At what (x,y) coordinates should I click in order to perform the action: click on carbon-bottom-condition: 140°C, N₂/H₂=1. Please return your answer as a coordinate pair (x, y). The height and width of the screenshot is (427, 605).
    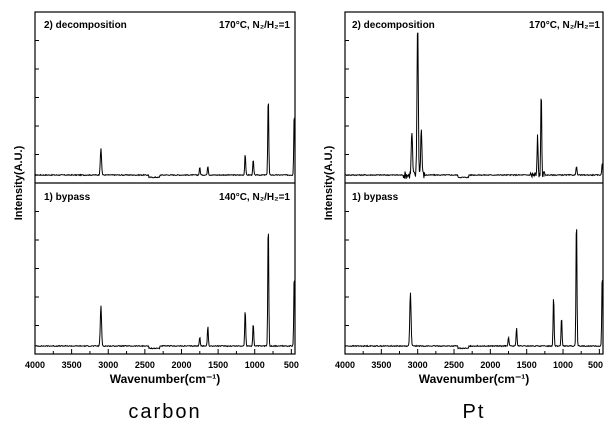
    Looking at the image, I should click on (254, 197).